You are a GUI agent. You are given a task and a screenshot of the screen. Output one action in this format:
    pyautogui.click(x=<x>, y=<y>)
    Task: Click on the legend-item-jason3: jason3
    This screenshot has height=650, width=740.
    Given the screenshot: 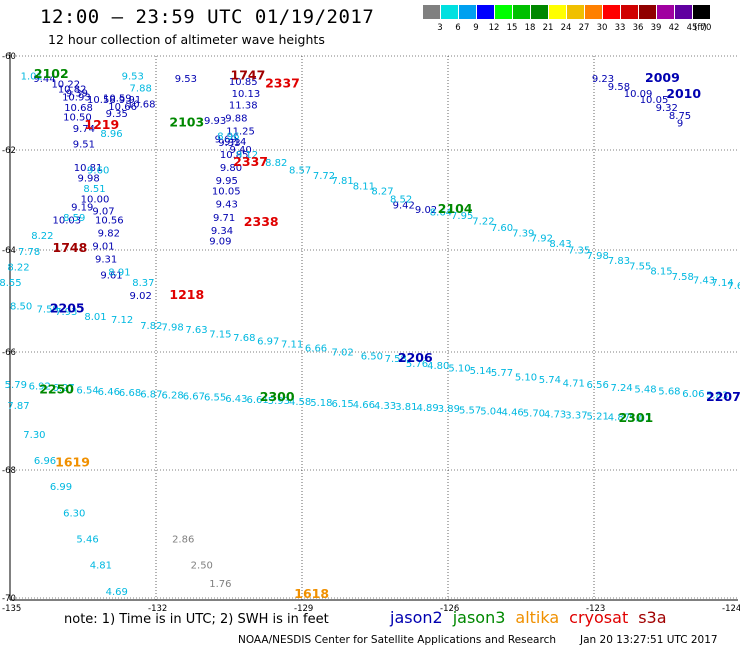 What is the action you would take?
    pyautogui.click(x=479, y=617)
    